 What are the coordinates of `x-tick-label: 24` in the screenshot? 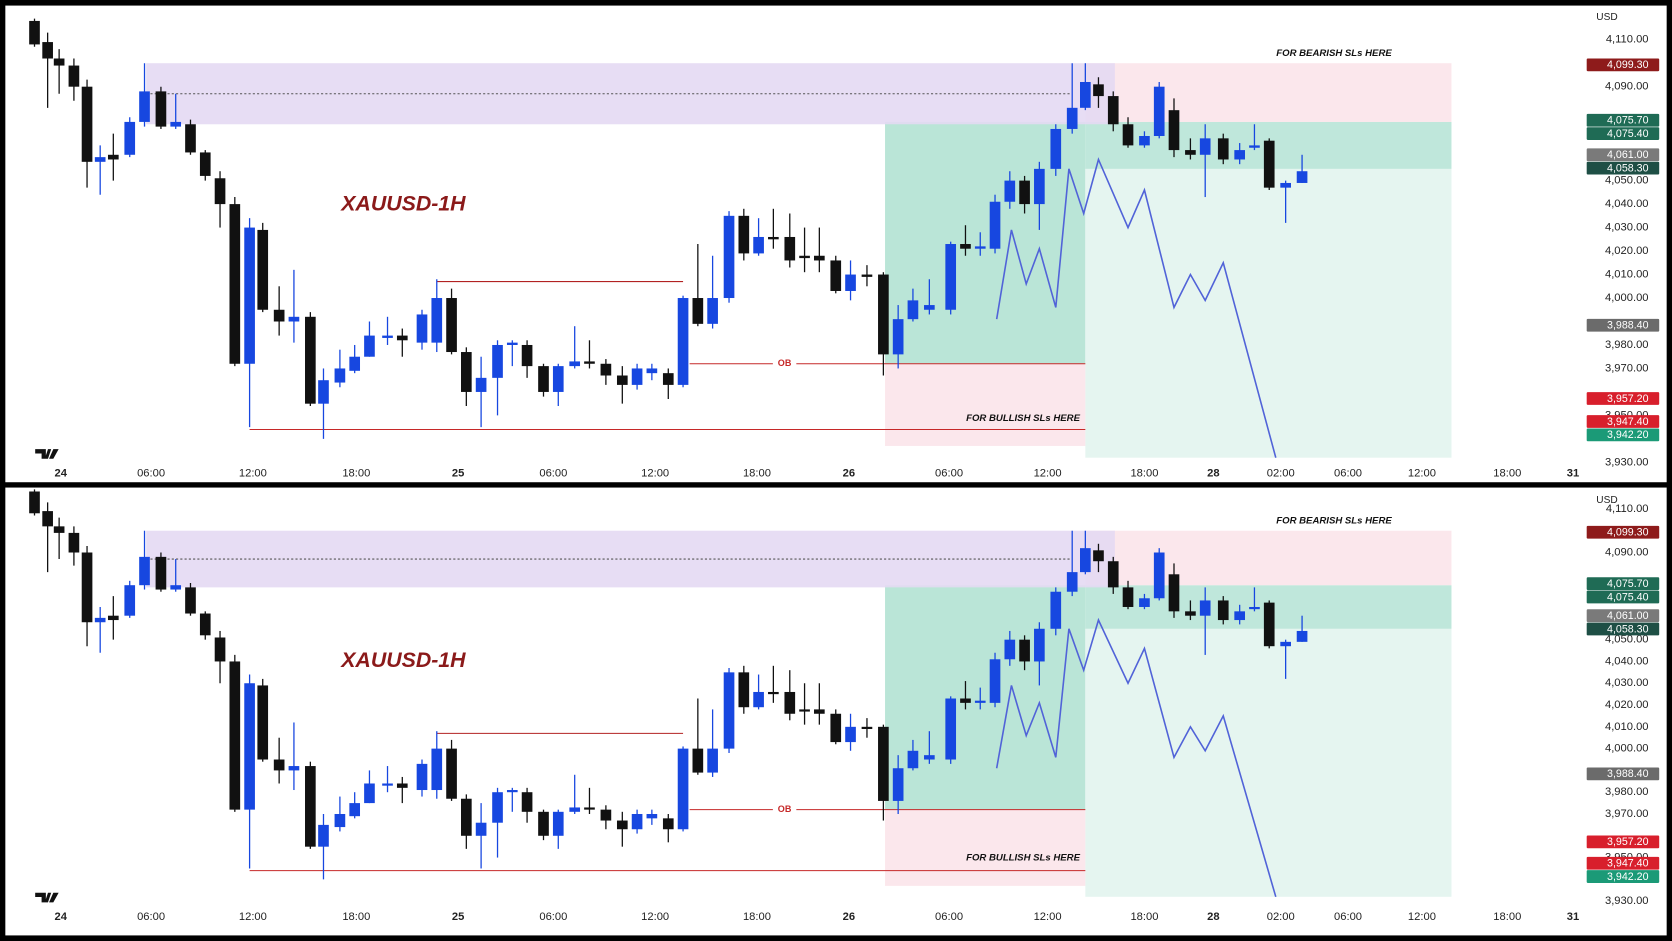 It's located at (61, 474).